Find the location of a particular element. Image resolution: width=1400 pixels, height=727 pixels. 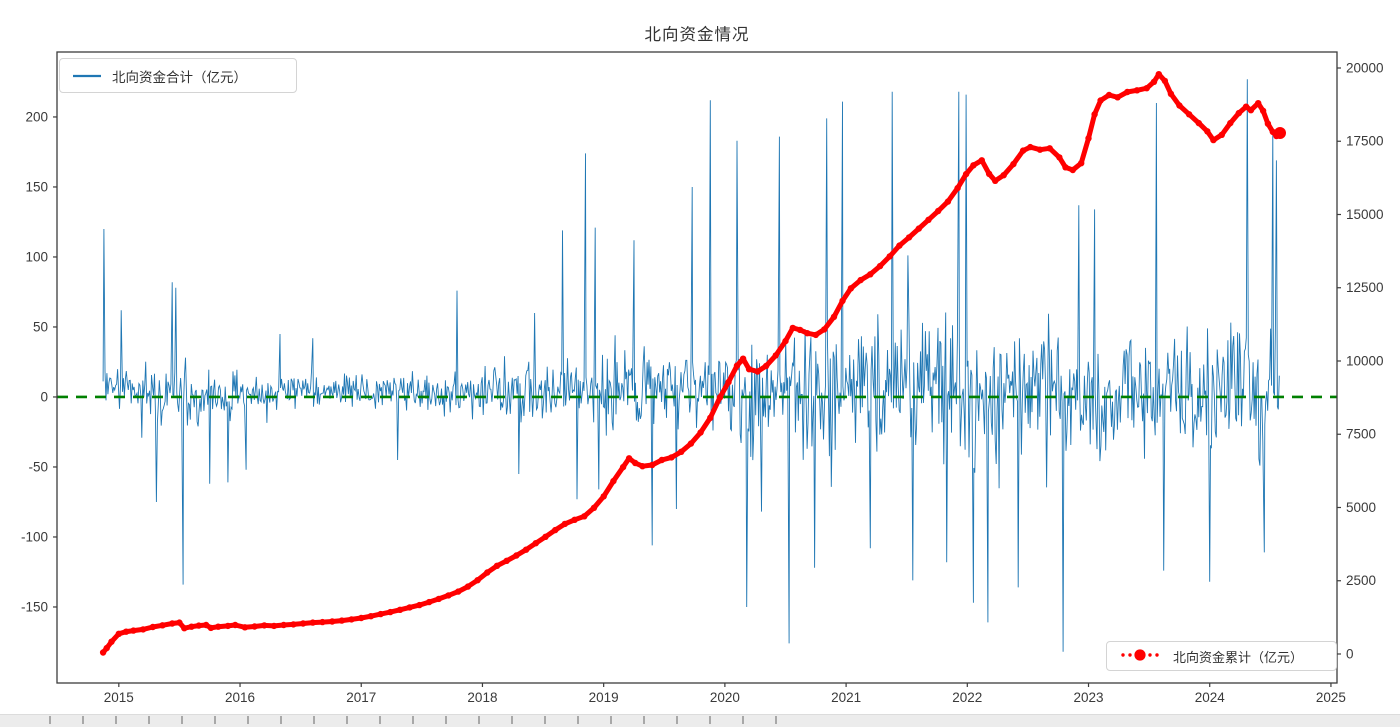

x-axis-tick-label: 2021 is located at coordinates (846, 697).